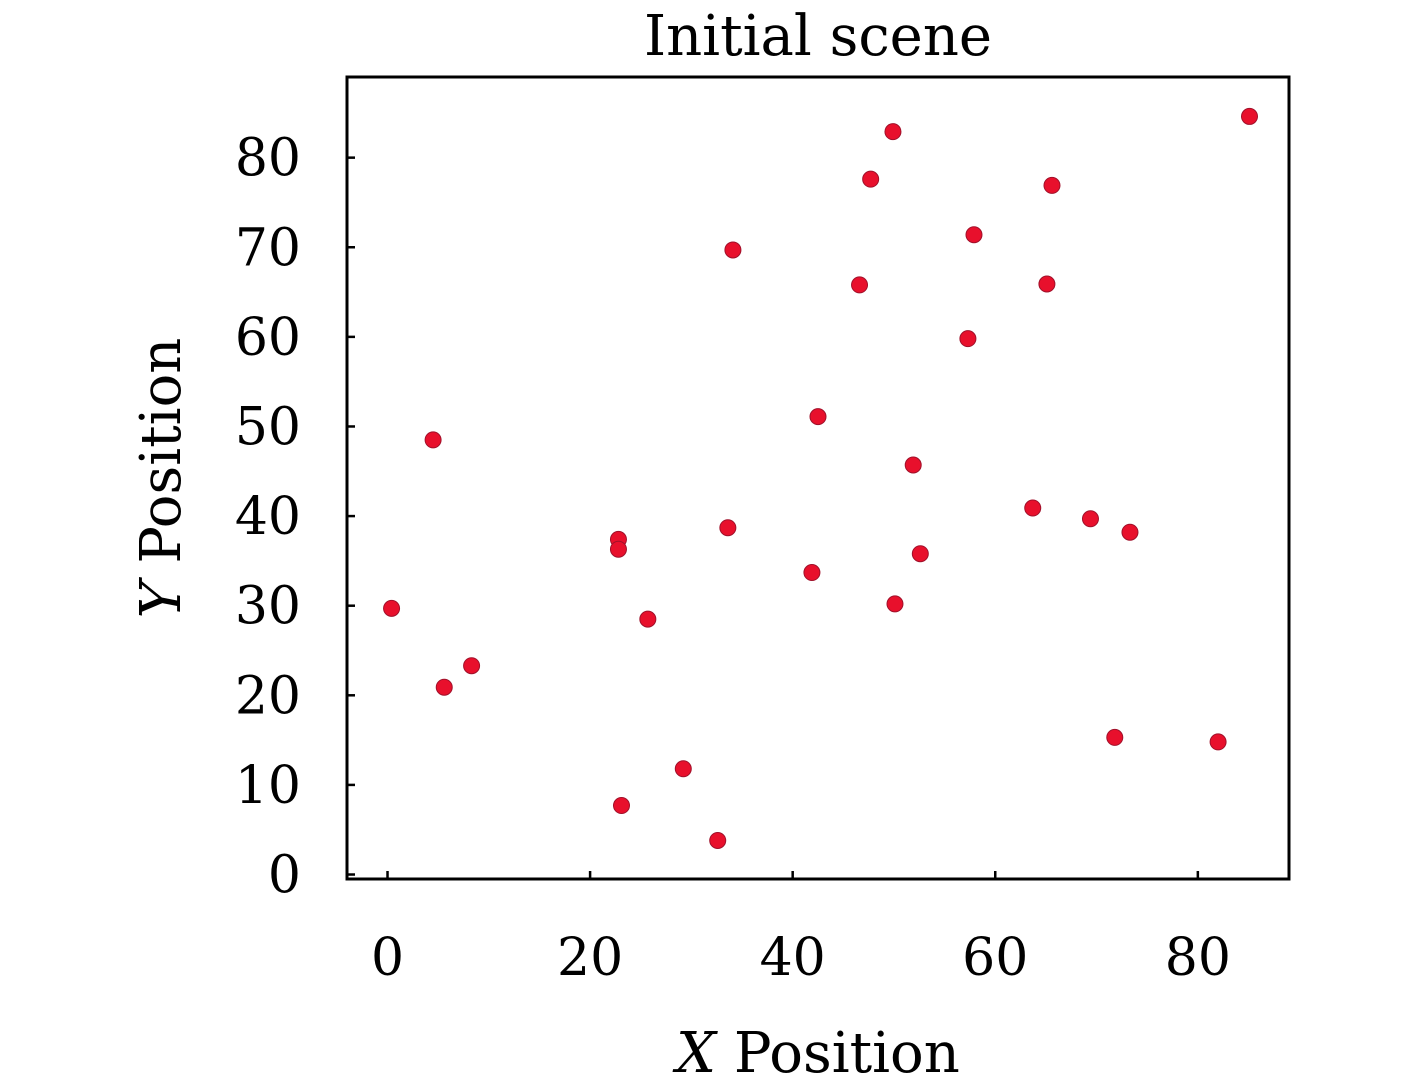 The width and height of the screenshot is (1417, 1092). What do you see at coordinates (268, 696) in the screenshot?
I see `y-tick-label: 20` at bounding box center [268, 696].